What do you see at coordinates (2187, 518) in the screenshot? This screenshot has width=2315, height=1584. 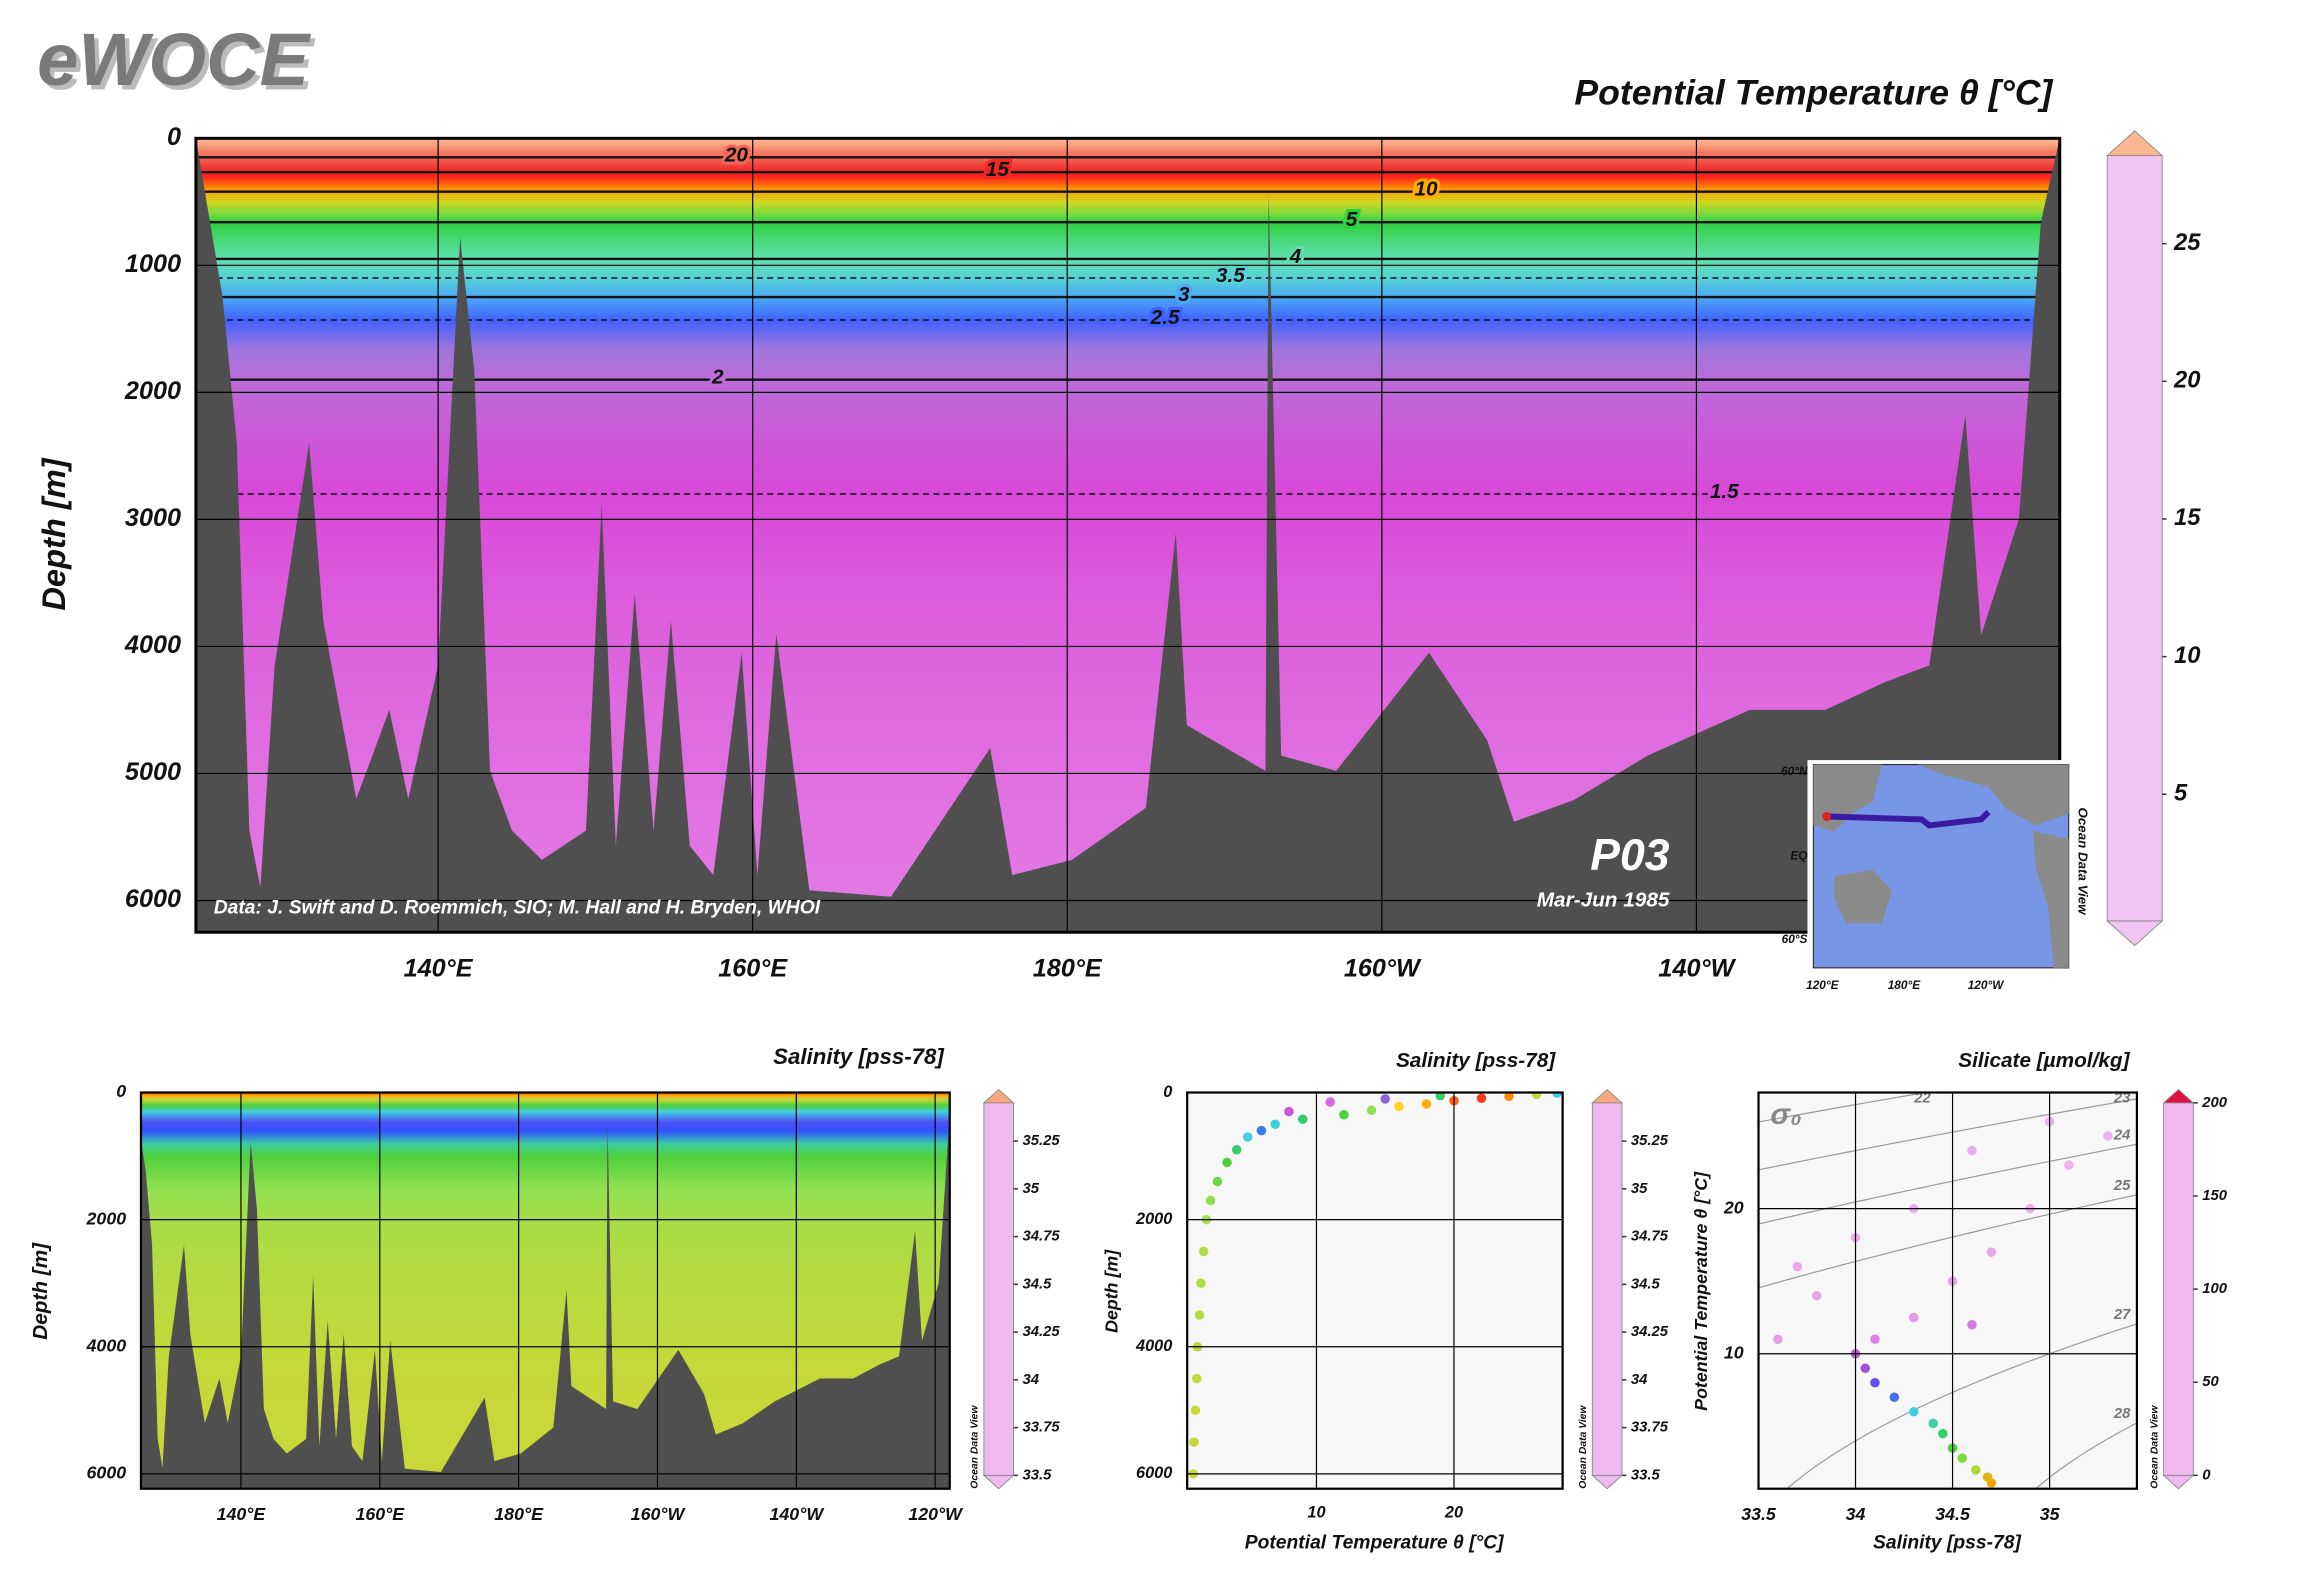 I see `colorbar-tick-label: 15` at bounding box center [2187, 518].